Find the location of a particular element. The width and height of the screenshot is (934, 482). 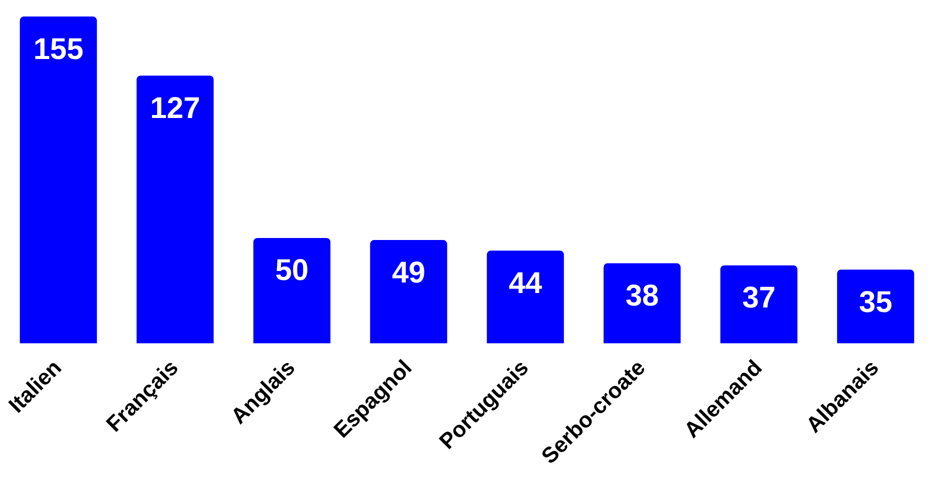

data-label: 50 is located at coordinates (292, 271).